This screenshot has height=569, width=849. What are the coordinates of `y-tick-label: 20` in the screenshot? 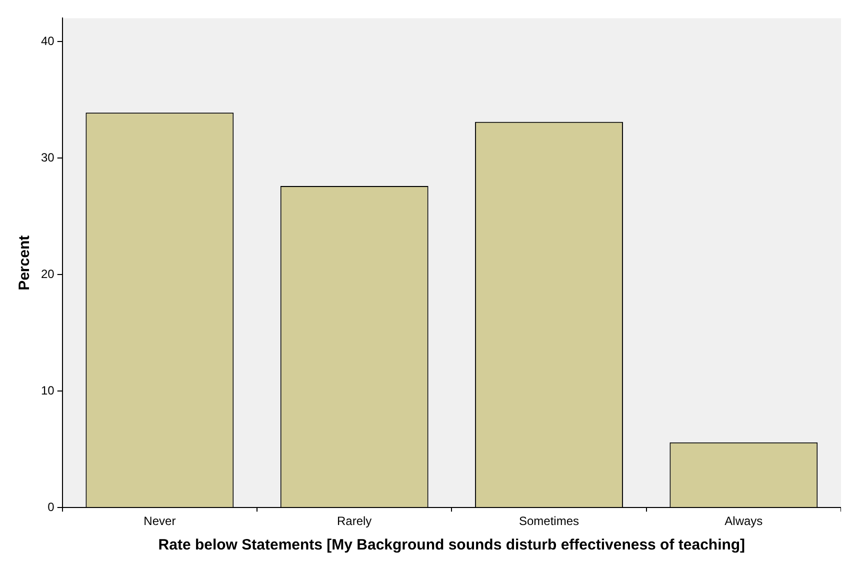 It's located at (47, 273).